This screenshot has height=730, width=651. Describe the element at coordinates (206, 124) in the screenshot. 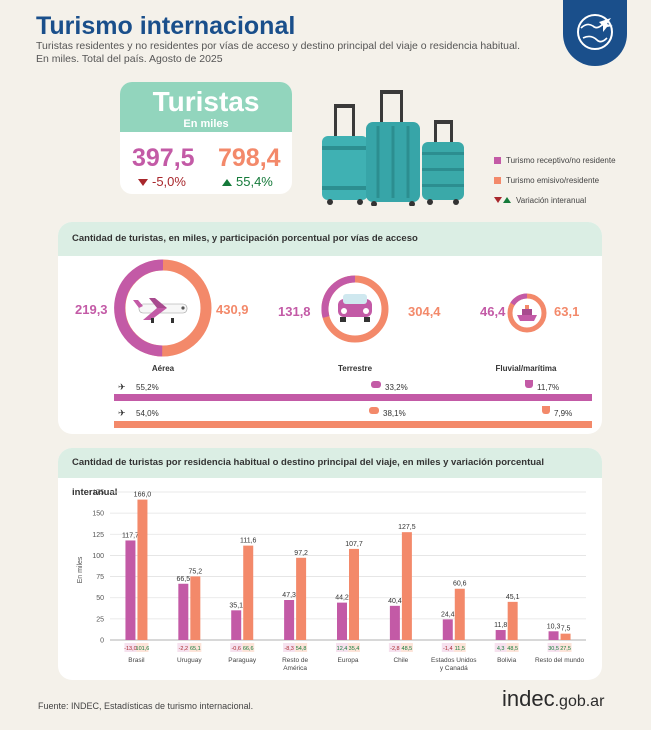

I see `summary-subtitle: En miles` at that location.